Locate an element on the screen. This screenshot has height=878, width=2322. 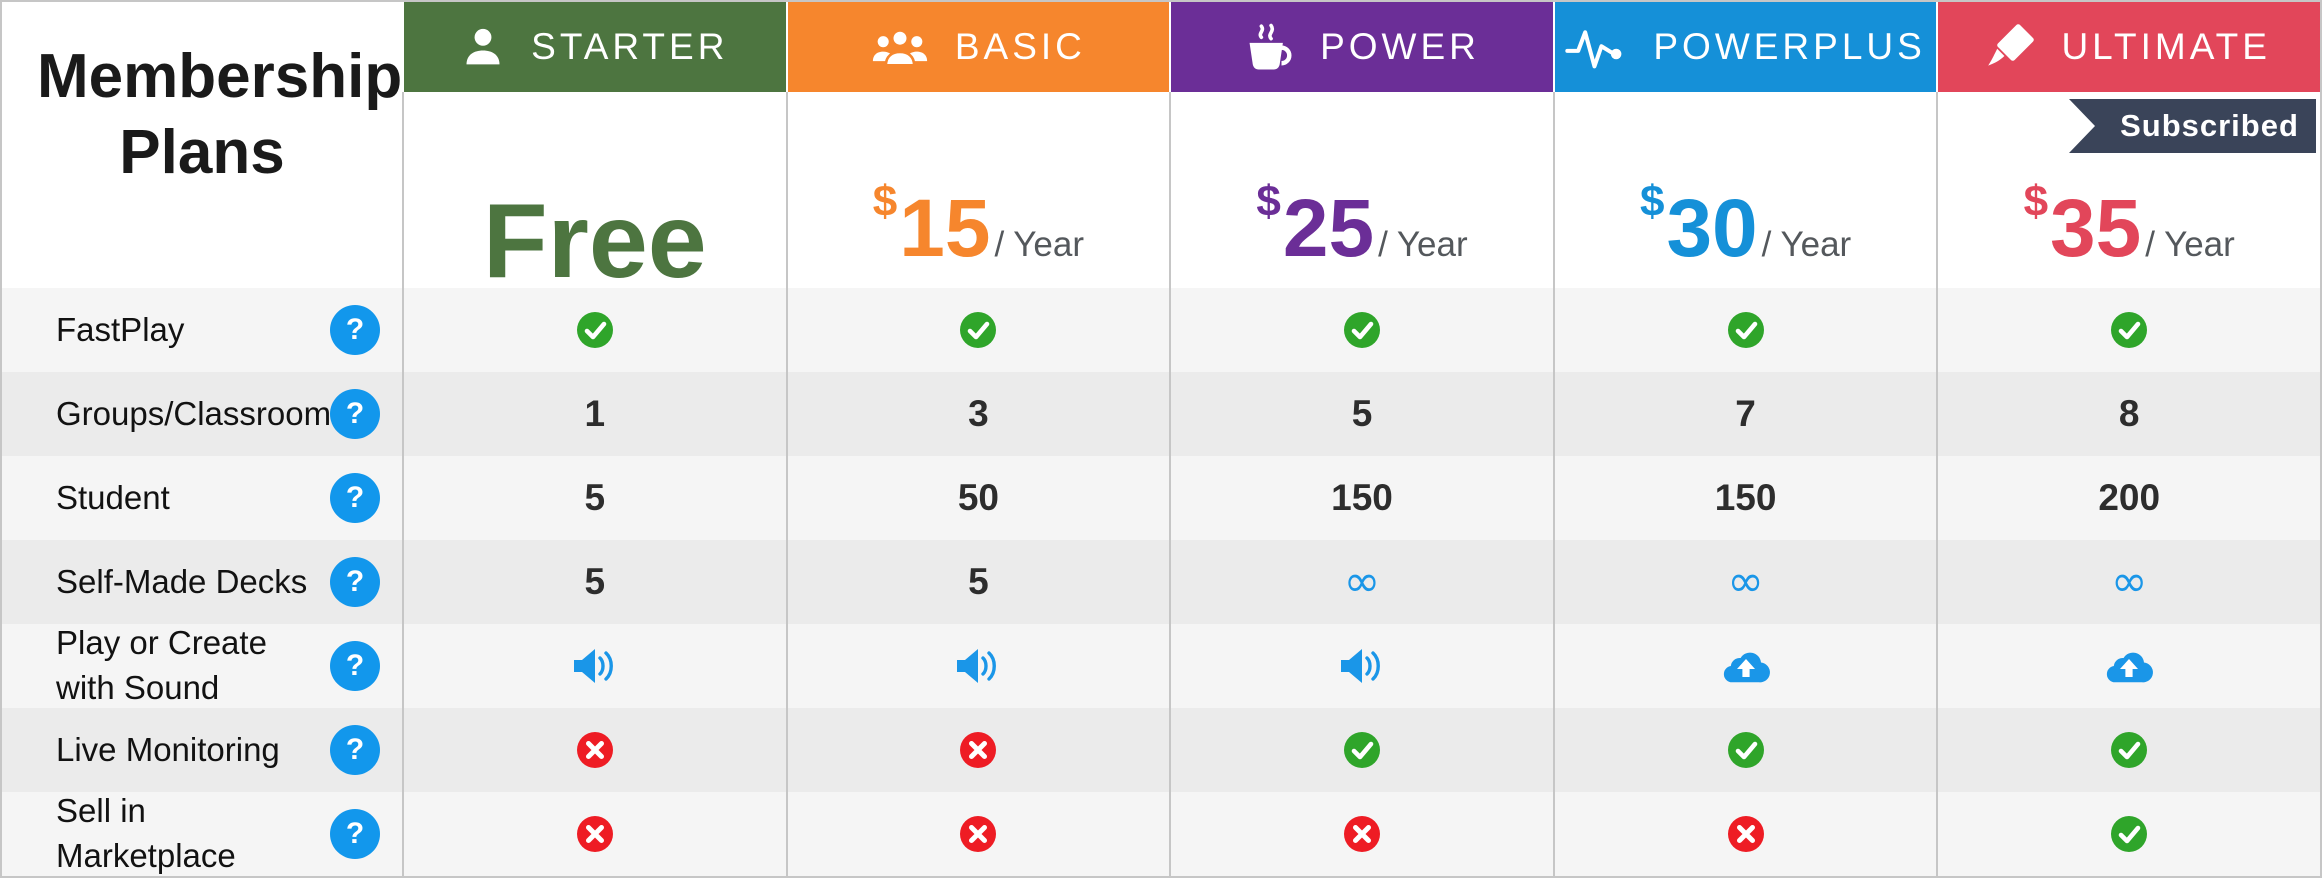
feature-row-label-cell: Groups/Classrooms? is located at coordinates (202, 414).